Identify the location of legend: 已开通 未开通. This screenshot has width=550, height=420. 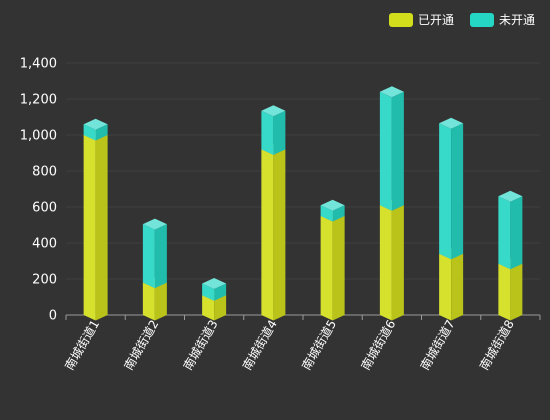
(462, 20).